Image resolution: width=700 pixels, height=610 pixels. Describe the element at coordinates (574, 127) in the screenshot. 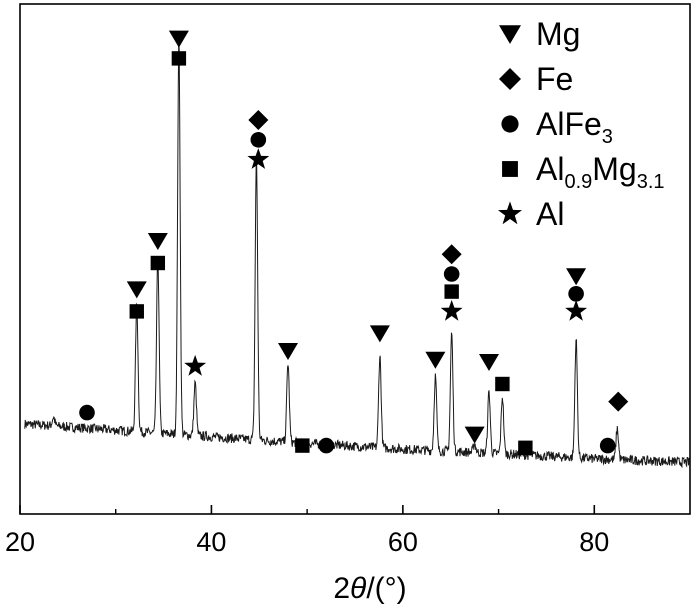

I see `legend-label-2: AlFe3` at that location.